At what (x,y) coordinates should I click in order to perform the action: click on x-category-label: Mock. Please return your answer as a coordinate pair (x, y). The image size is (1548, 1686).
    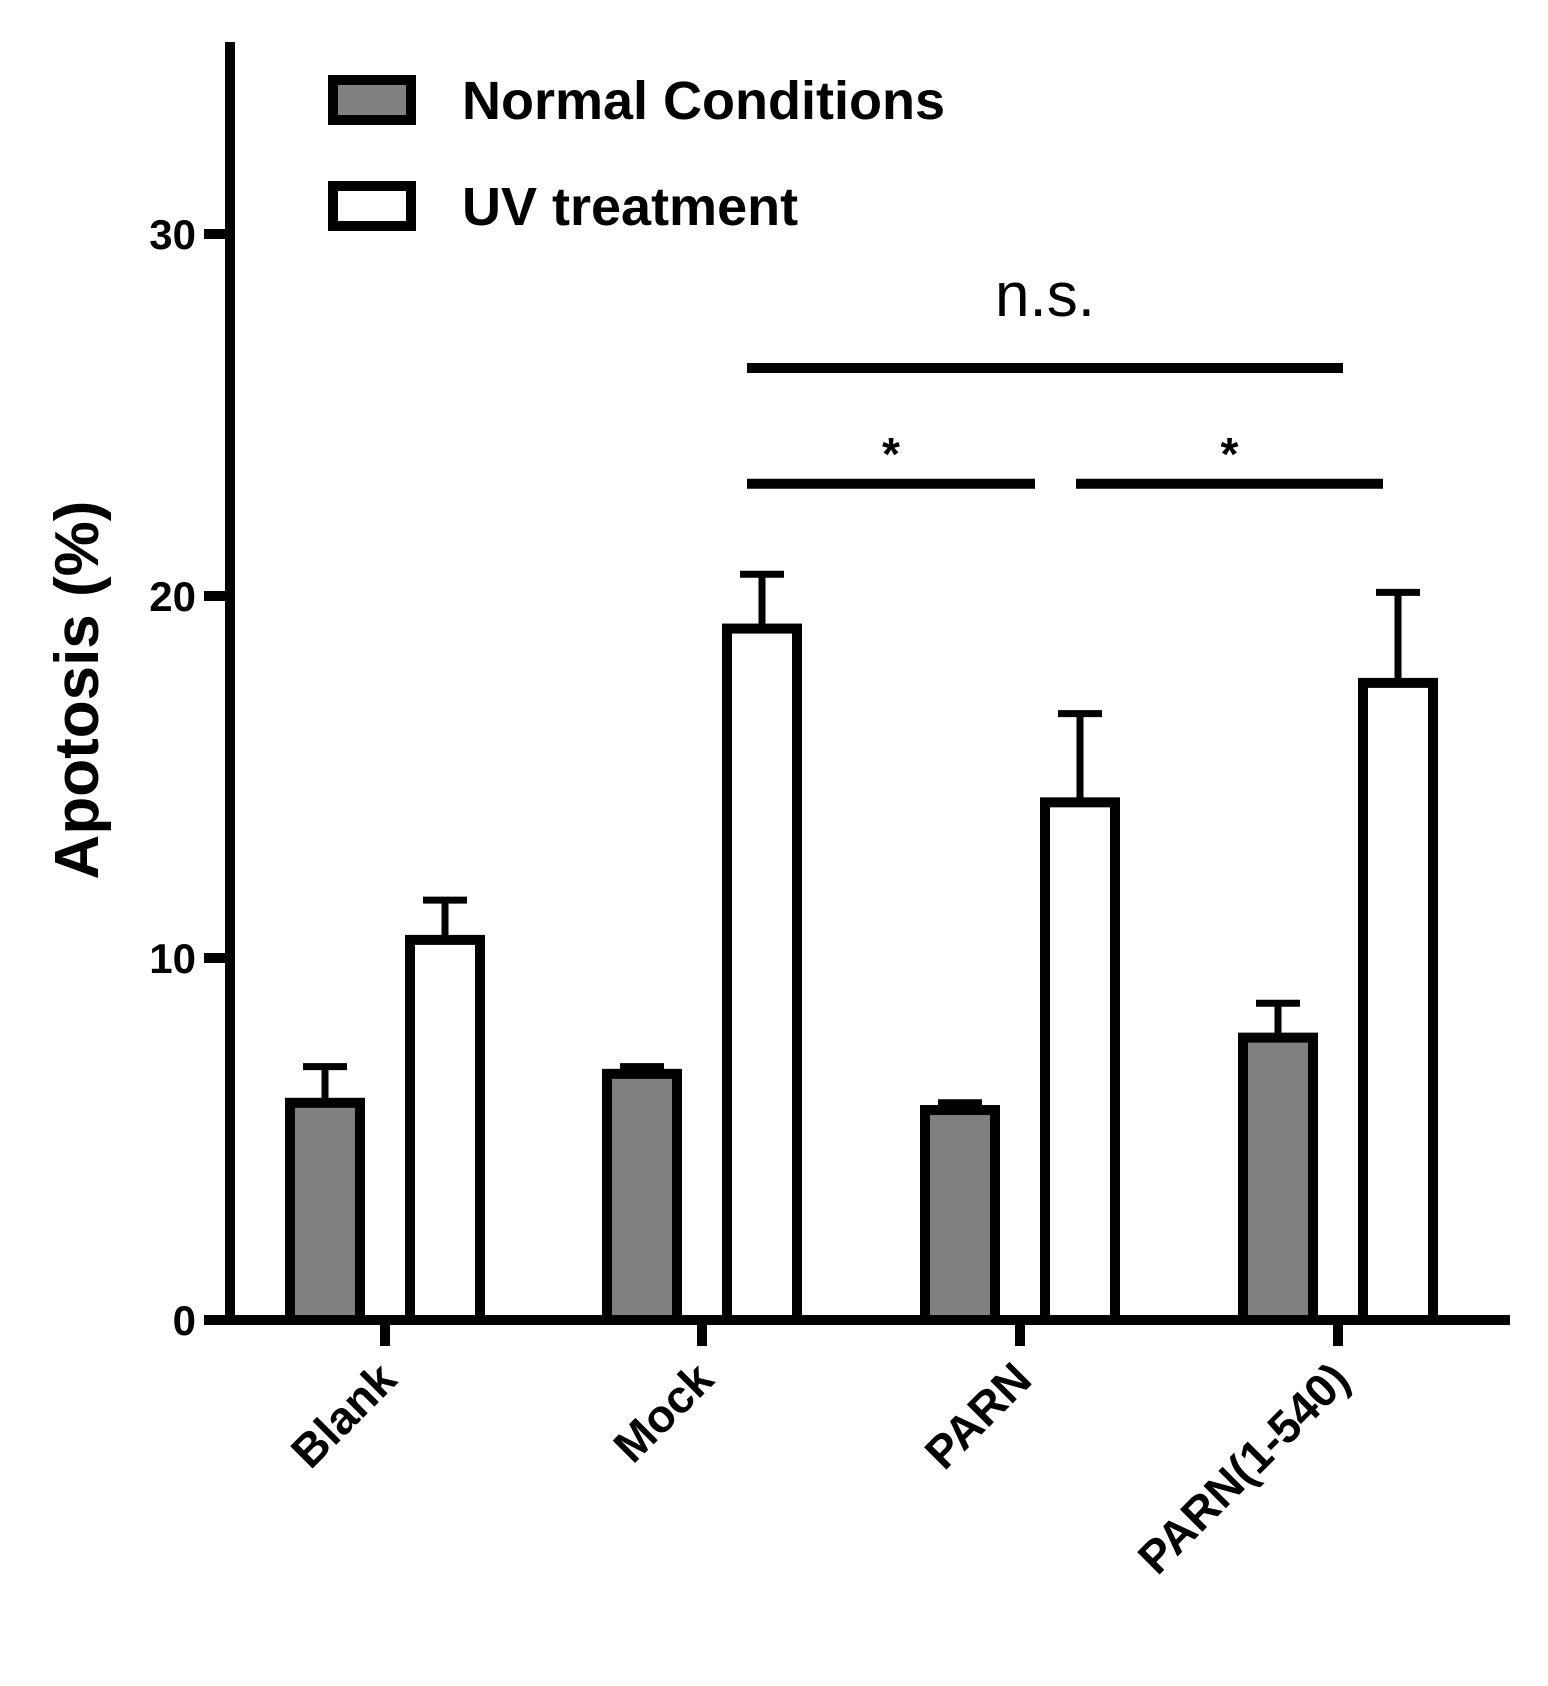
    Looking at the image, I should click on (663, 1412).